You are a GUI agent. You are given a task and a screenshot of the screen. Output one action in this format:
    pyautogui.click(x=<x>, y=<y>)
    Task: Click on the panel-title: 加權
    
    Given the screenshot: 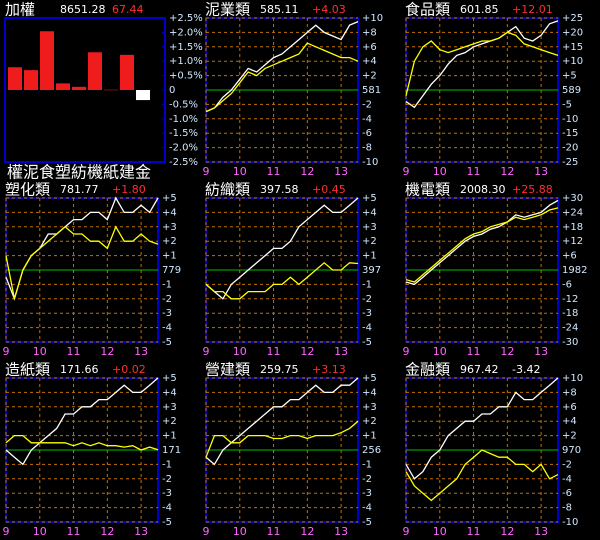 What is the action you would take?
    pyautogui.click(x=20, y=10)
    